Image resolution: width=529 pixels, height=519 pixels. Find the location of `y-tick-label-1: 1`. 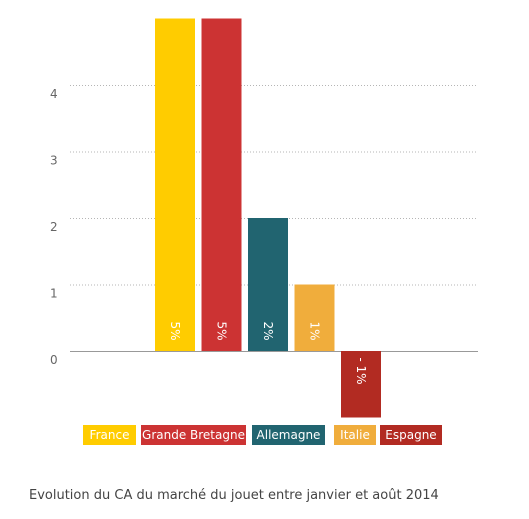

y-tick-label-1: 1 is located at coordinates (54, 294).